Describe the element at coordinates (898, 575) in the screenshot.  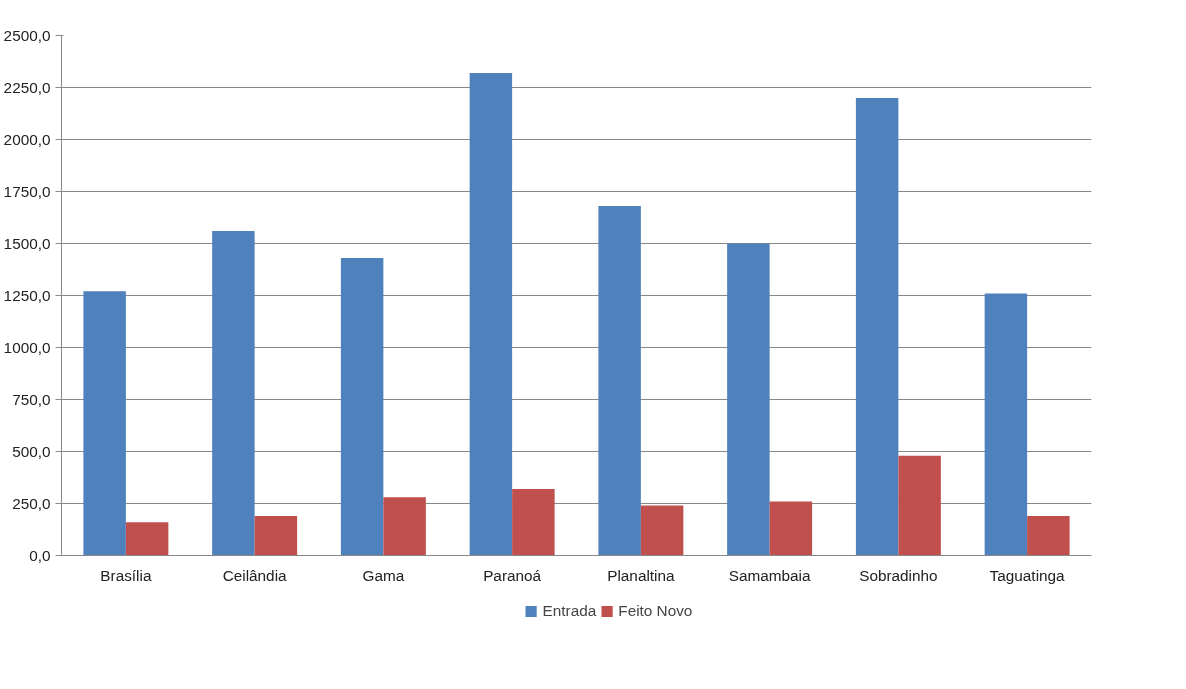
I see `x-tick-label: Sobradinho` at that location.